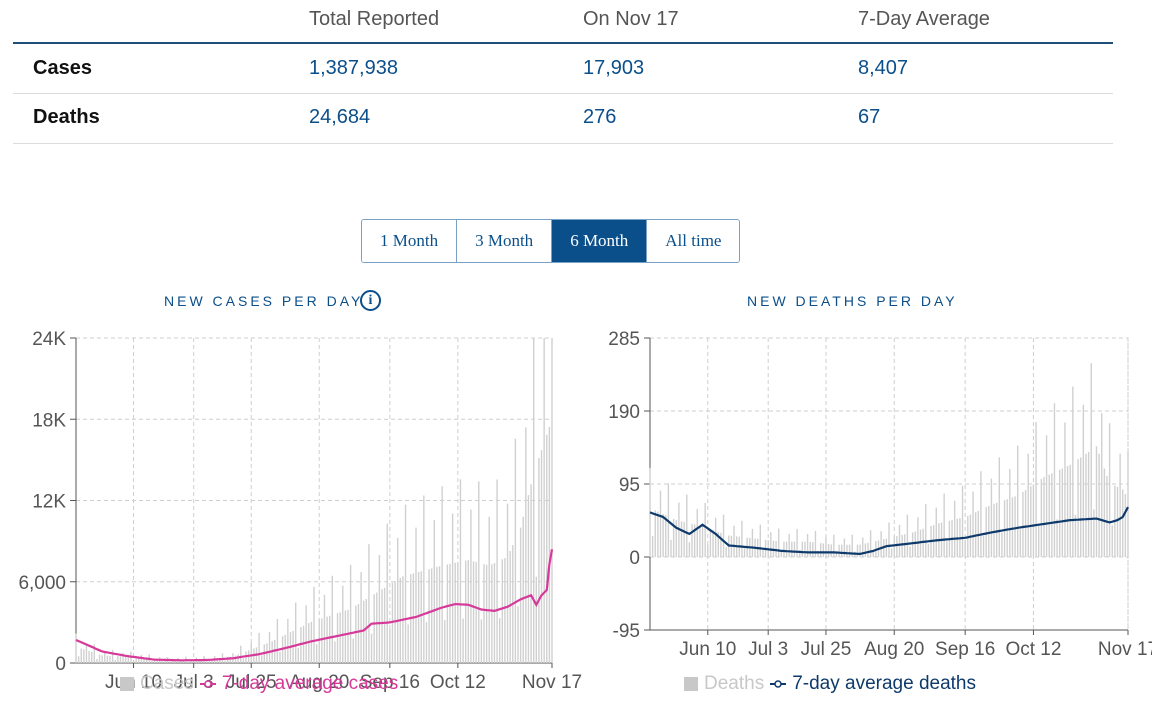 This screenshot has width=1152, height=713. I want to click on cases-x-tick-label: Aug 20, so click(319, 682).